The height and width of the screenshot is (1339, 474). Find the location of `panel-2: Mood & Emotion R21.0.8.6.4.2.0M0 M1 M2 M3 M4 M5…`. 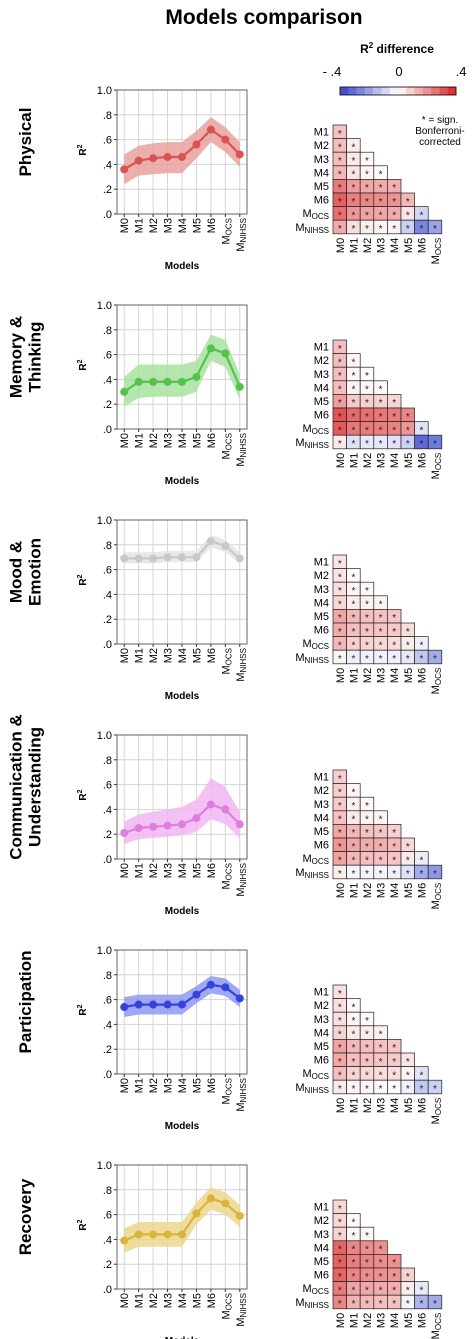

panel-2: Mood & Emotion R21.0.8.6.4.2.0M0 M1 M2 M3 M4 M5… is located at coordinates (225, 608).